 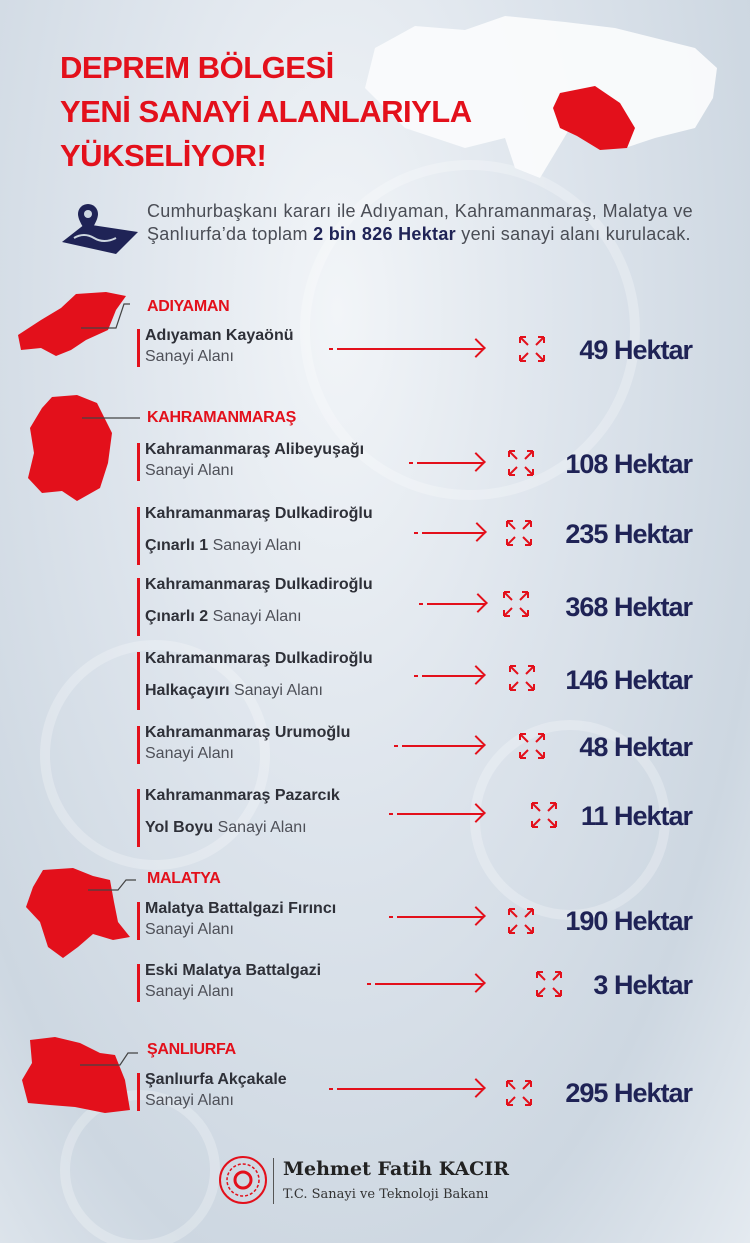 I want to click on title-line-3: YÜKSELİYOR!, so click(x=163, y=155).